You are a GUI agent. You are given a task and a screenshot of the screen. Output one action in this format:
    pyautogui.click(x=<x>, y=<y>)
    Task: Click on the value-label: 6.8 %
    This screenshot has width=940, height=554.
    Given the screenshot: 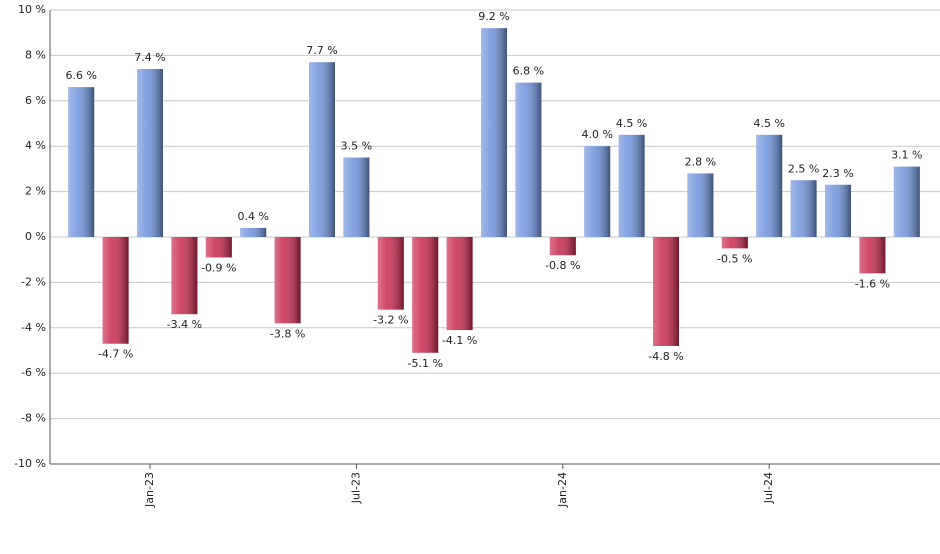 What is the action you would take?
    pyautogui.click(x=528, y=71)
    